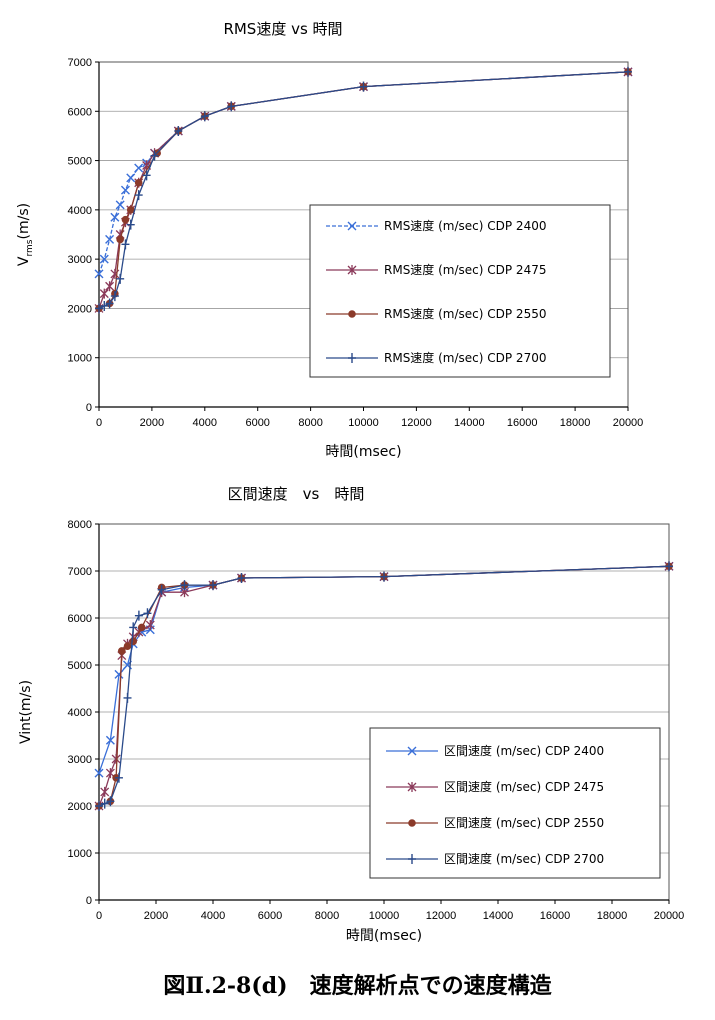  Describe the element at coordinates (99, 423) in the screenshot. I see `x-tick-label: 0` at that location.